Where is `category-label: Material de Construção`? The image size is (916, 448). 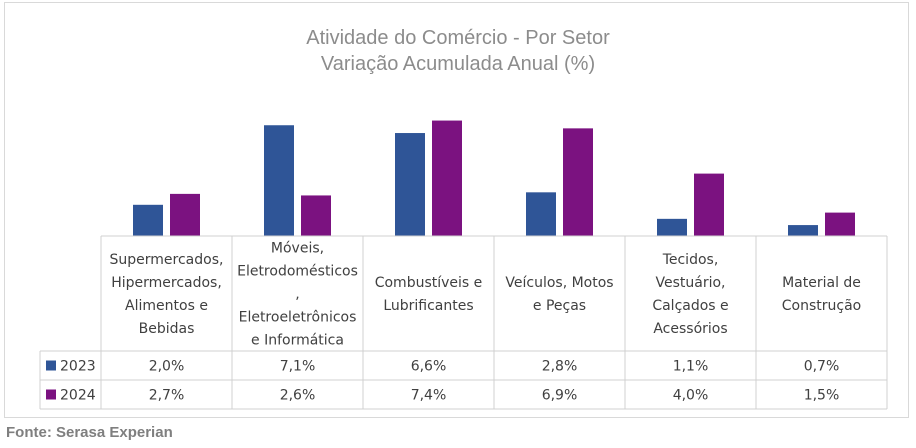 category-label: Material de Construção is located at coordinates (821, 294).